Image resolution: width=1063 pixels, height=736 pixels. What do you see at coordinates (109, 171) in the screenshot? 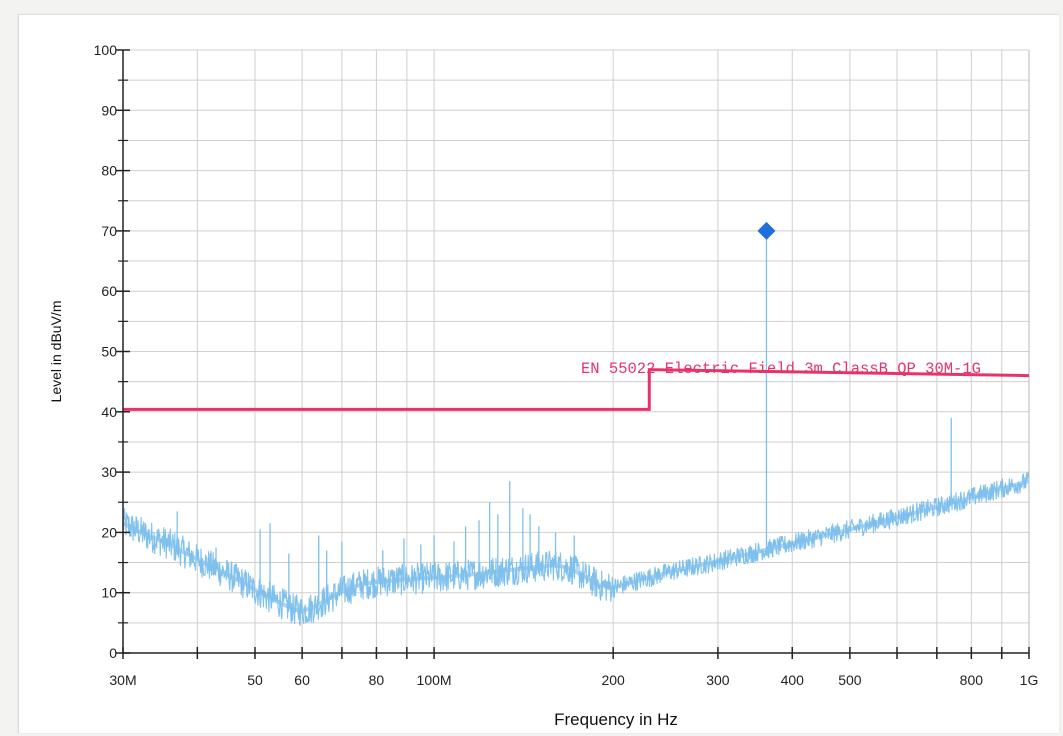
I see `y-tick-label: 80` at bounding box center [109, 171].